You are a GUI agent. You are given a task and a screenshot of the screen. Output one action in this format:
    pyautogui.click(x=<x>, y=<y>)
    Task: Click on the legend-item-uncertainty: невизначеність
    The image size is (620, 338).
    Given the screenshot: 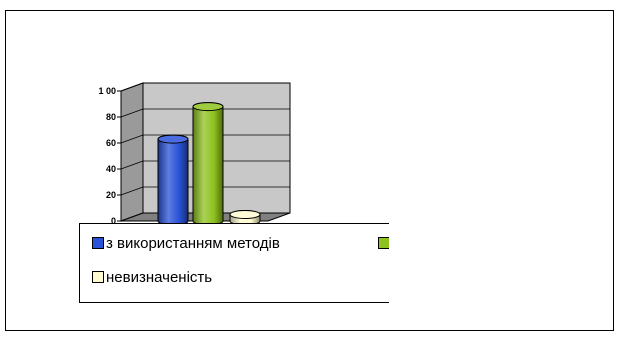 What is the action you would take?
    pyautogui.click(x=152, y=277)
    